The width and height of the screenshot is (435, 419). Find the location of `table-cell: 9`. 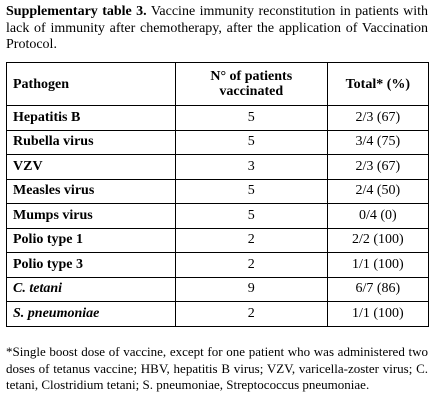

table-cell: 9 is located at coordinates (251, 289).